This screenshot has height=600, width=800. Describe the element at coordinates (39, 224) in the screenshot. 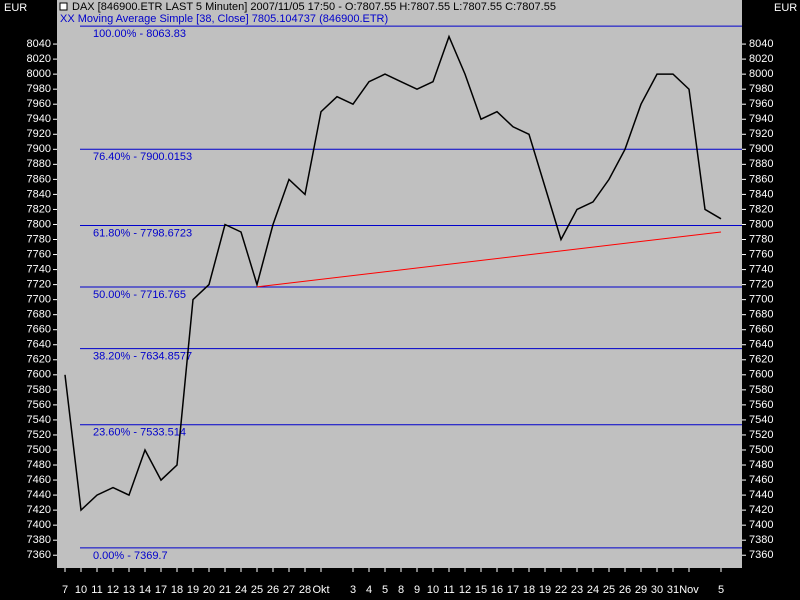

I see `y-tick-label-left: 7800` at that location.